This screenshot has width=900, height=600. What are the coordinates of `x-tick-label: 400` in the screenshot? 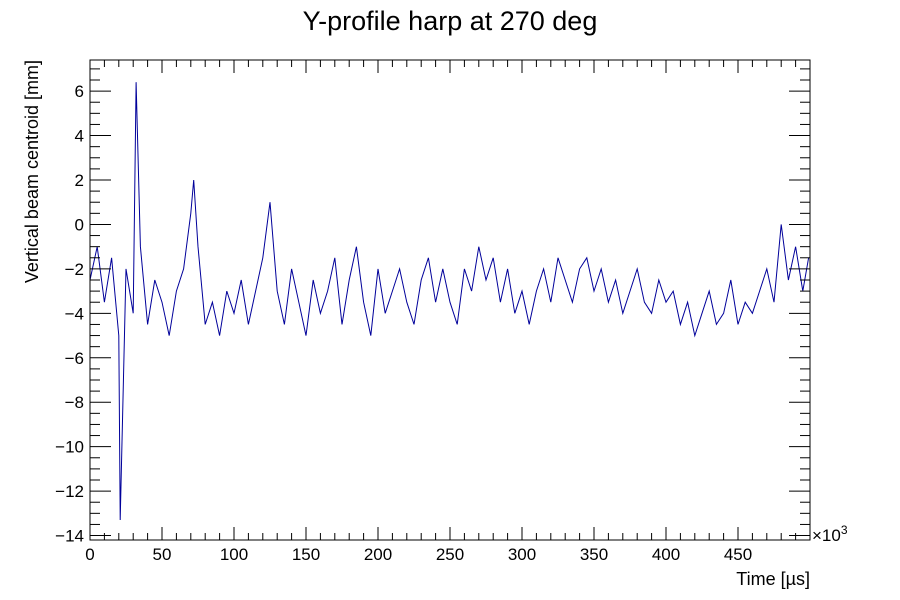 It's located at (666, 554).